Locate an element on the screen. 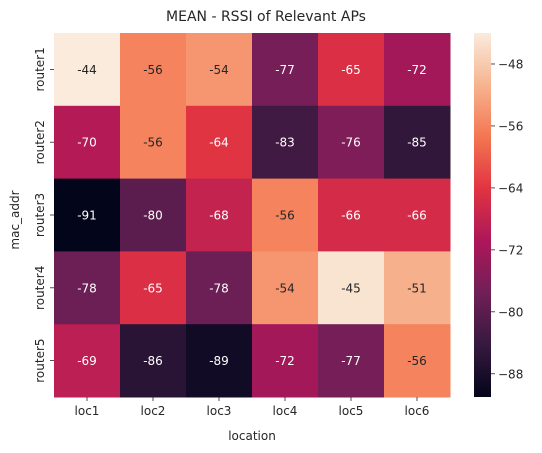 The height and width of the screenshot is (453, 542). x-tick-label: loc2 is located at coordinates (153, 411).